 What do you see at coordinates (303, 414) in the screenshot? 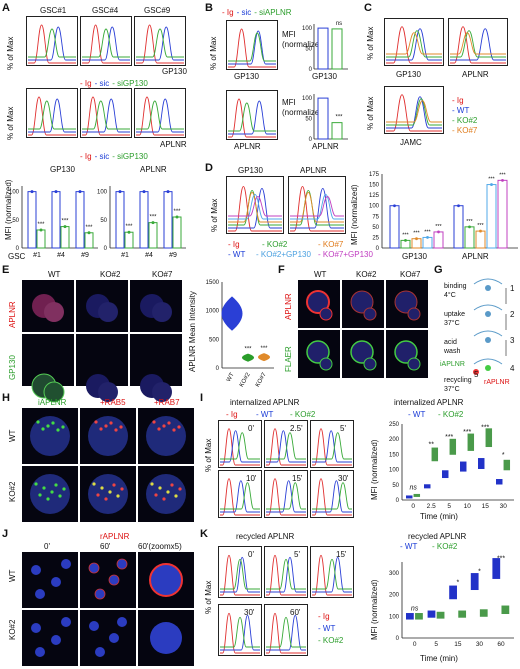
I see `i-legend-ko2: - KO#2` at bounding box center [303, 414].